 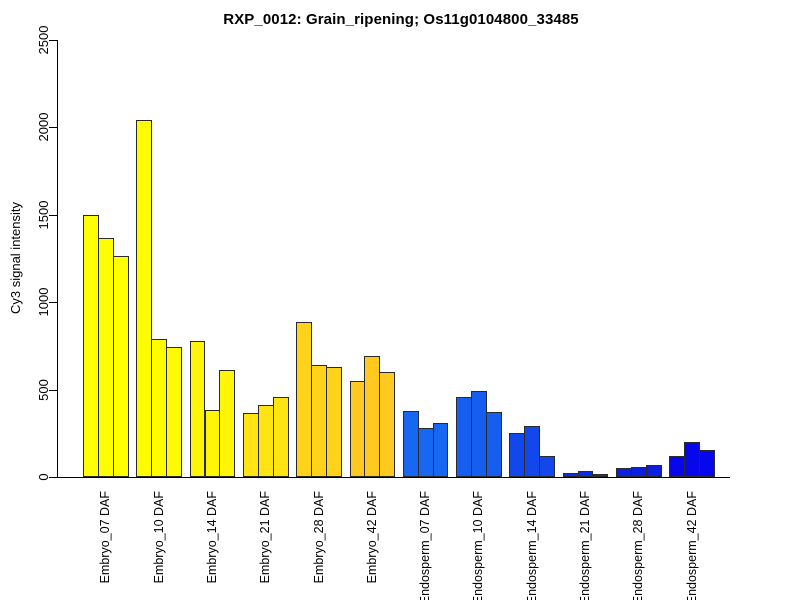 What do you see at coordinates (638, 545) in the screenshot?
I see `x-category-label: Endosperm_28 DAF` at bounding box center [638, 545].